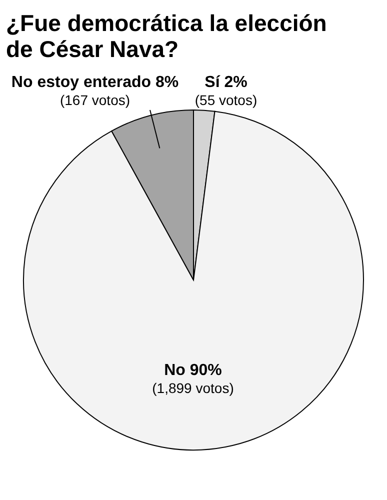 The width and height of the screenshot is (387, 500). Describe the element at coordinates (95, 82) in the screenshot. I see `slice-label: No estoy enterado 8%` at that location.